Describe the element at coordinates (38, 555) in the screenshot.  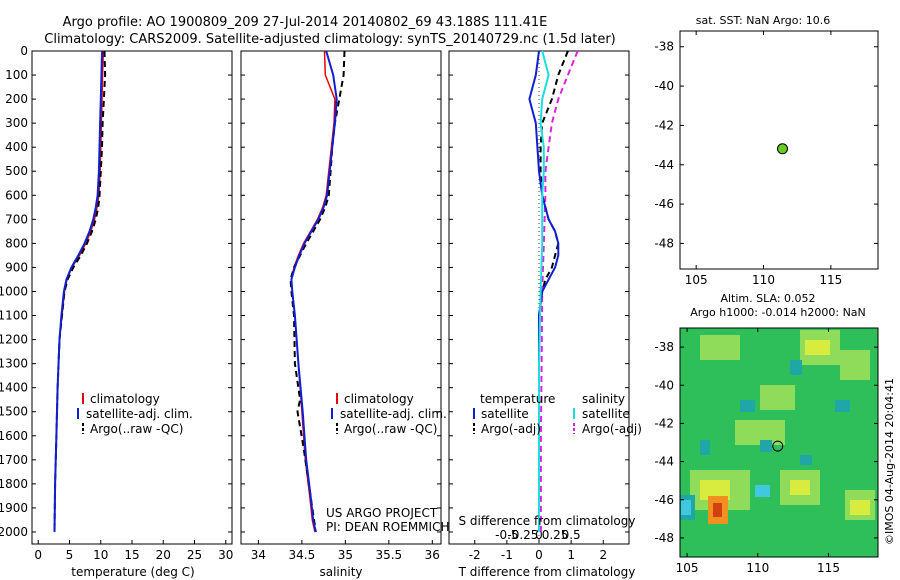
I see `x-tick-label: 0` at that location.